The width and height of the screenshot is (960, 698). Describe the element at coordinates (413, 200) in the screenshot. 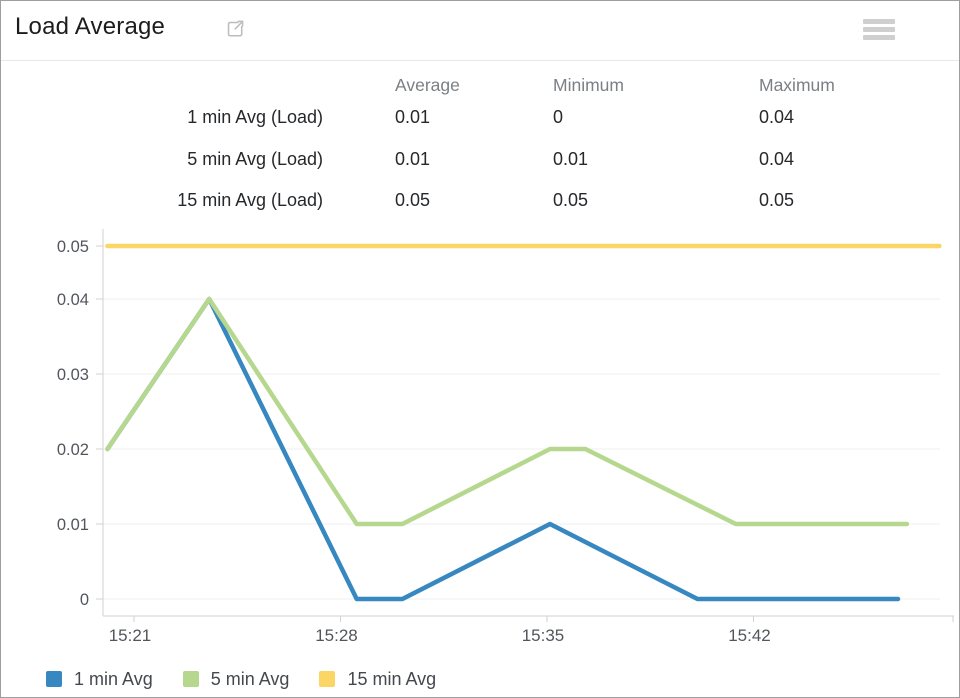

I see `cell-average: 0.05` at that location.